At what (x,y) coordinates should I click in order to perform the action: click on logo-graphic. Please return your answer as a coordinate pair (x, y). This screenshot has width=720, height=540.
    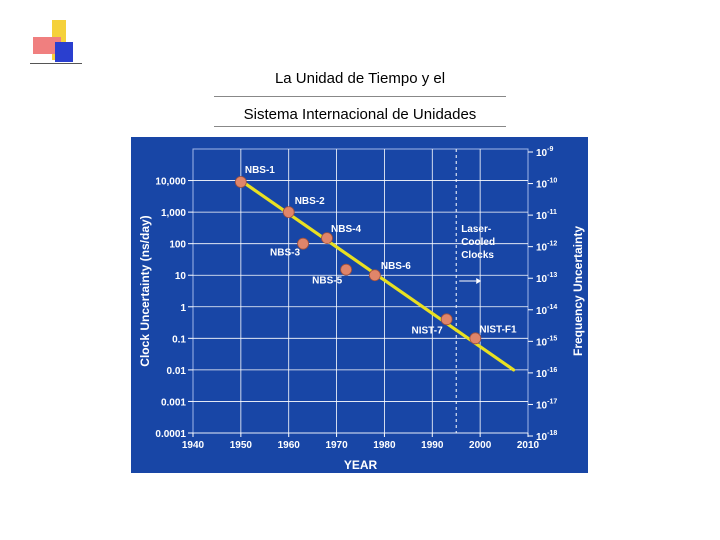
    Looking at the image, I should click on (56, 42).